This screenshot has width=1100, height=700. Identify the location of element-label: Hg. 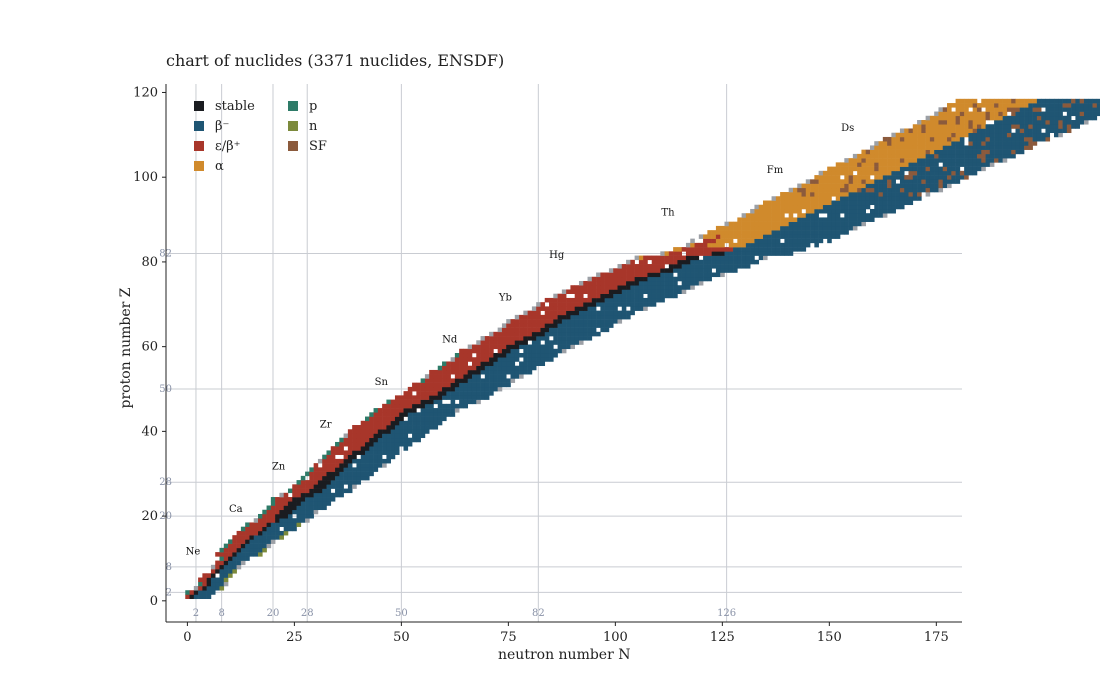
(557, 255).